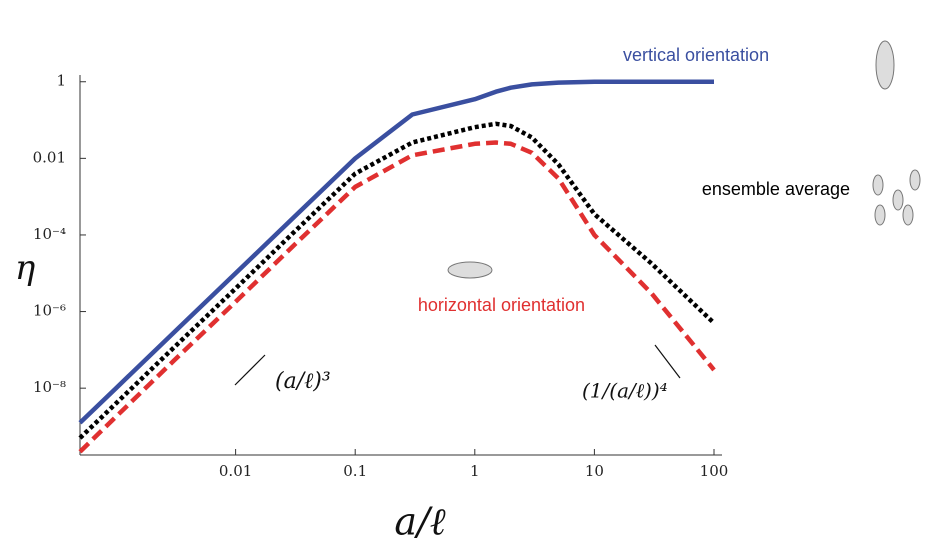  Describe the element at coordinates (49, 311) in the screenshot. I see `y-tick-label: 10⁻⁶` at that location.